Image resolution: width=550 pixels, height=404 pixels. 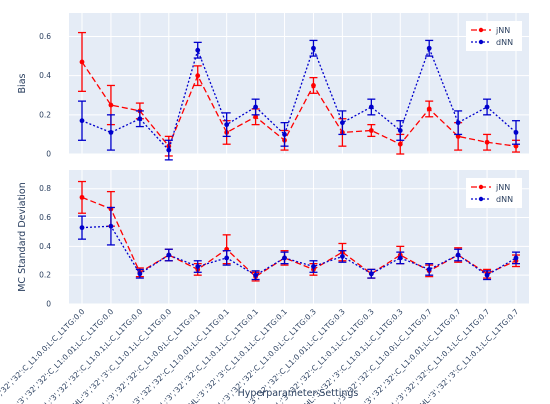 What do you see at coordinates (43, 355) in the screenshot?
I see `x-tick-label: HL:'3','32','32':C_L1:0.0;L:C_L1TG:0.0` at bounding box center [43, 355].